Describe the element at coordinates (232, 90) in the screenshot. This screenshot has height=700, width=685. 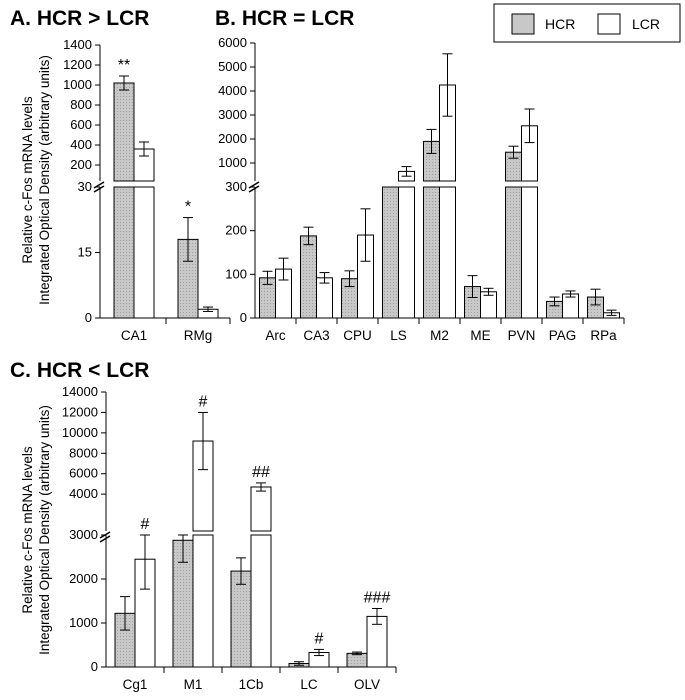
I see `panel-b-ytick-label-upper: 4000` at that location.